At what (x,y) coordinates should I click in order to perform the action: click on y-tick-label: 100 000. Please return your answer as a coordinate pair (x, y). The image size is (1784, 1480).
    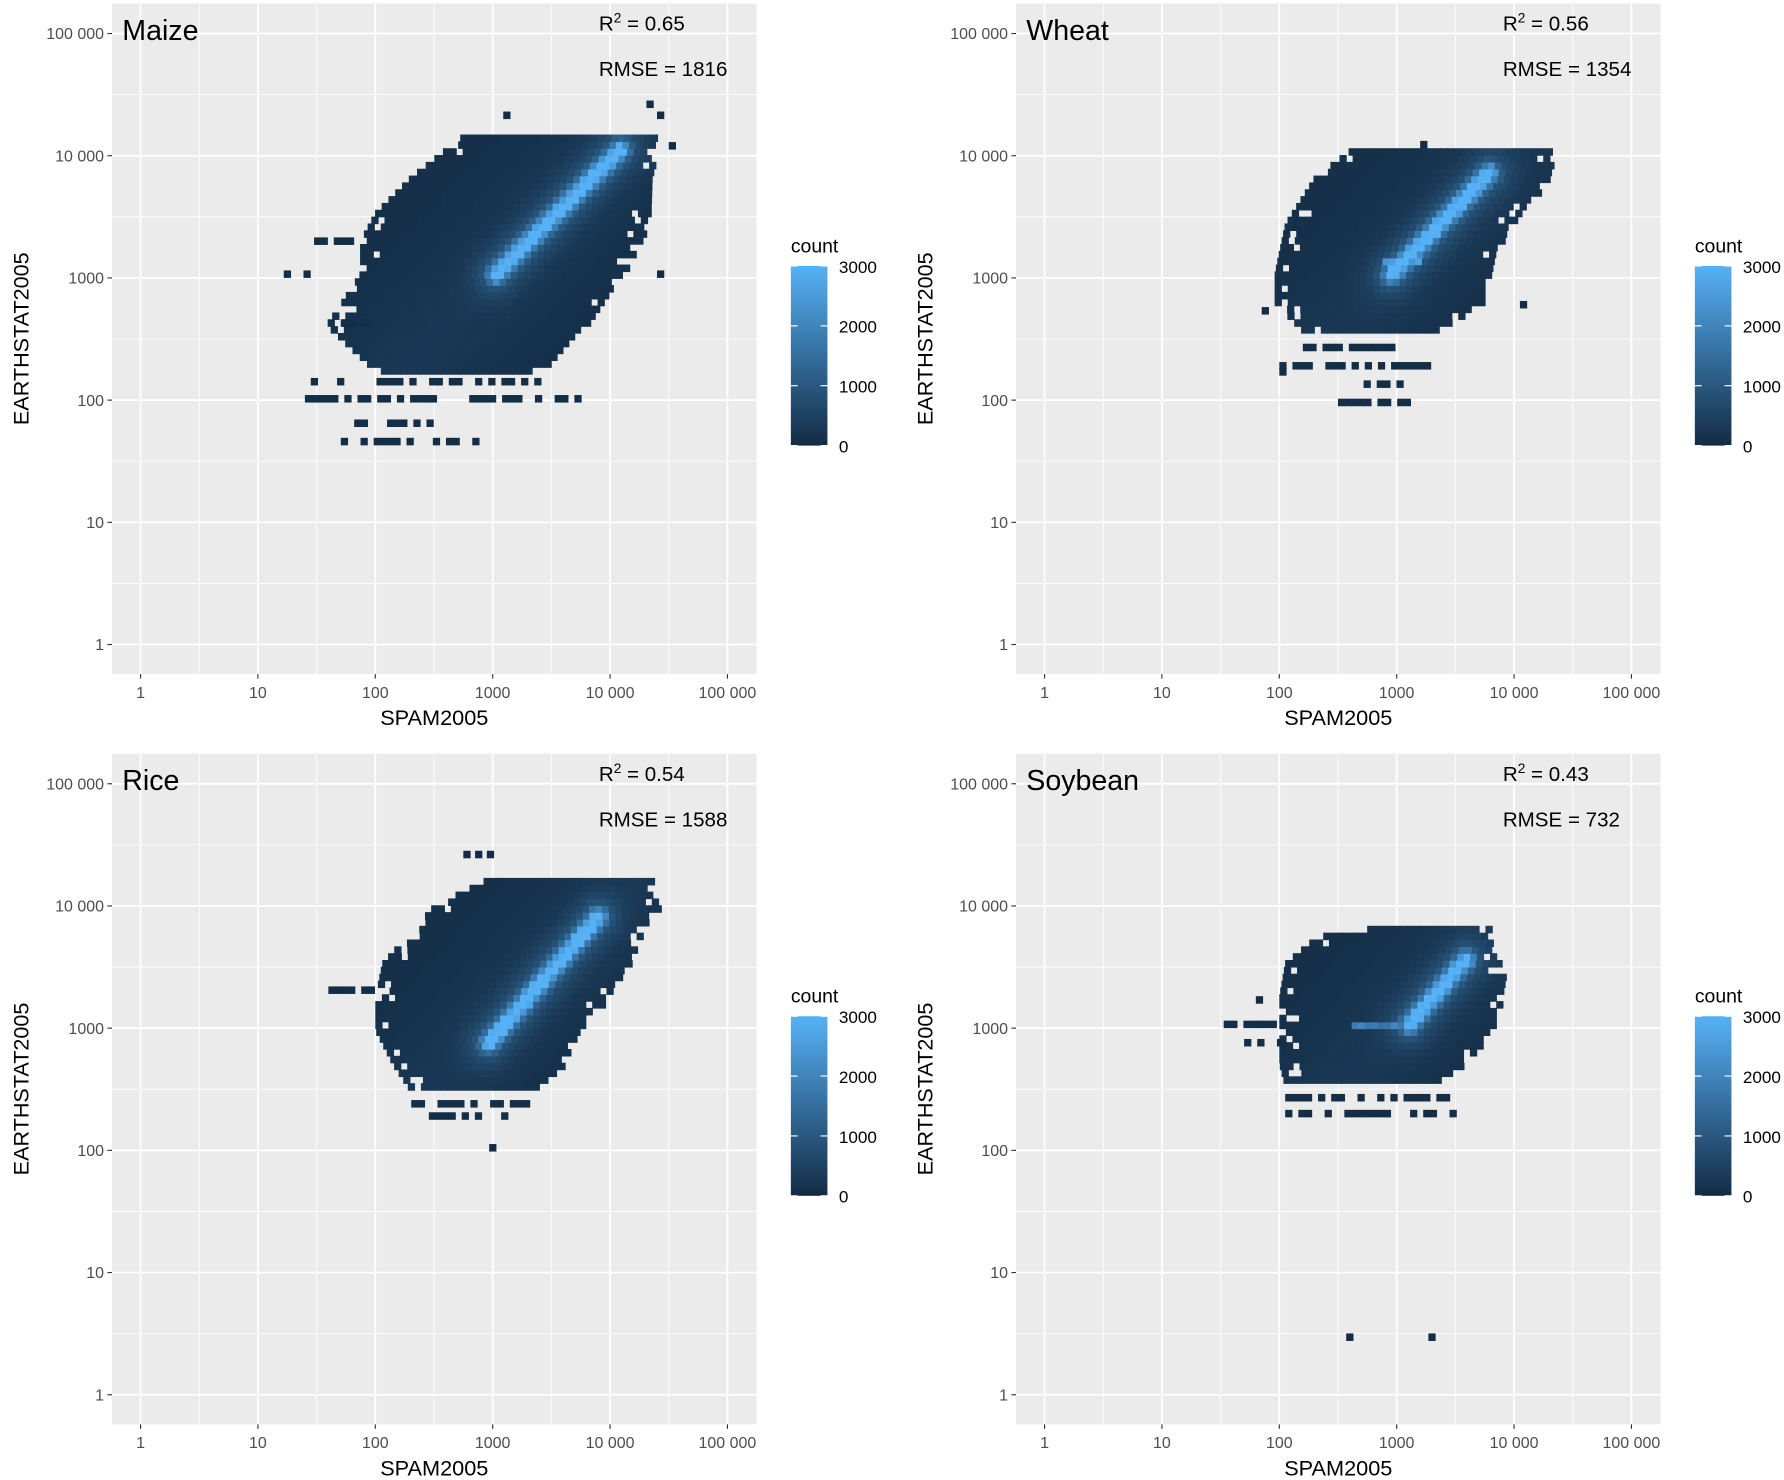
    Looking at the image, I should click on (75, 34).